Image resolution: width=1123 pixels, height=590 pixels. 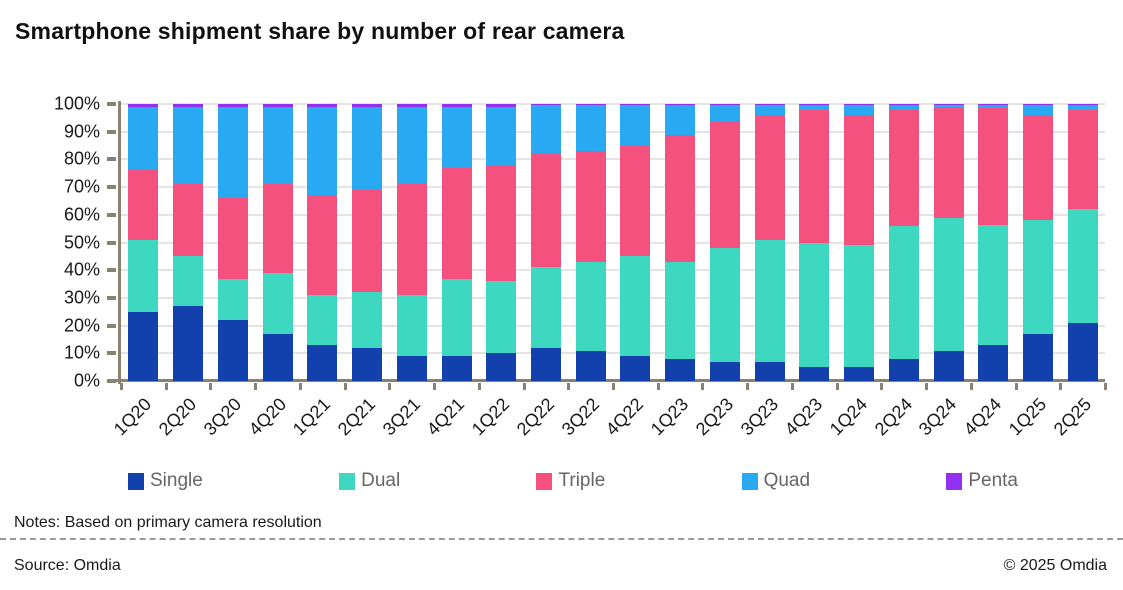 I want to click on legend-swatch-penta, so click(x=954, y=481).